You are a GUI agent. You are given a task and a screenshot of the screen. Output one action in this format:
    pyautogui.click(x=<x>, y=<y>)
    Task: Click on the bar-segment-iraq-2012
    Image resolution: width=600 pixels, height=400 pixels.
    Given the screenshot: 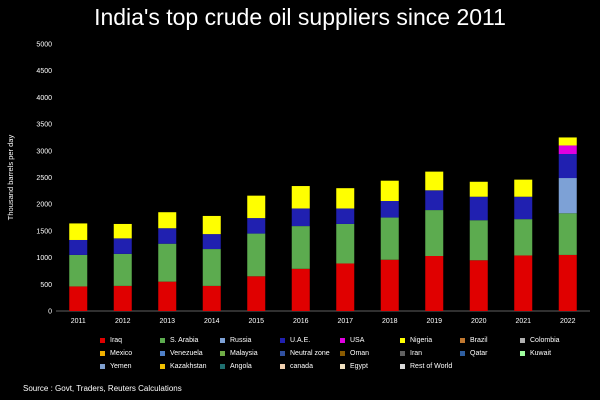 What is the action you would take?
    pyautogui.click(x=122, y=298)
    